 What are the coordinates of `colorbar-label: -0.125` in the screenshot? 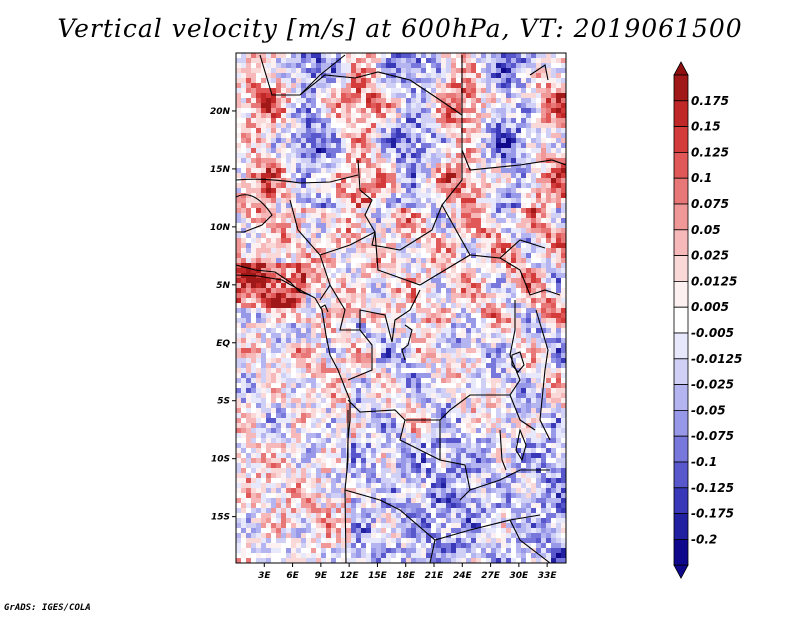 It's located at (712, 488).